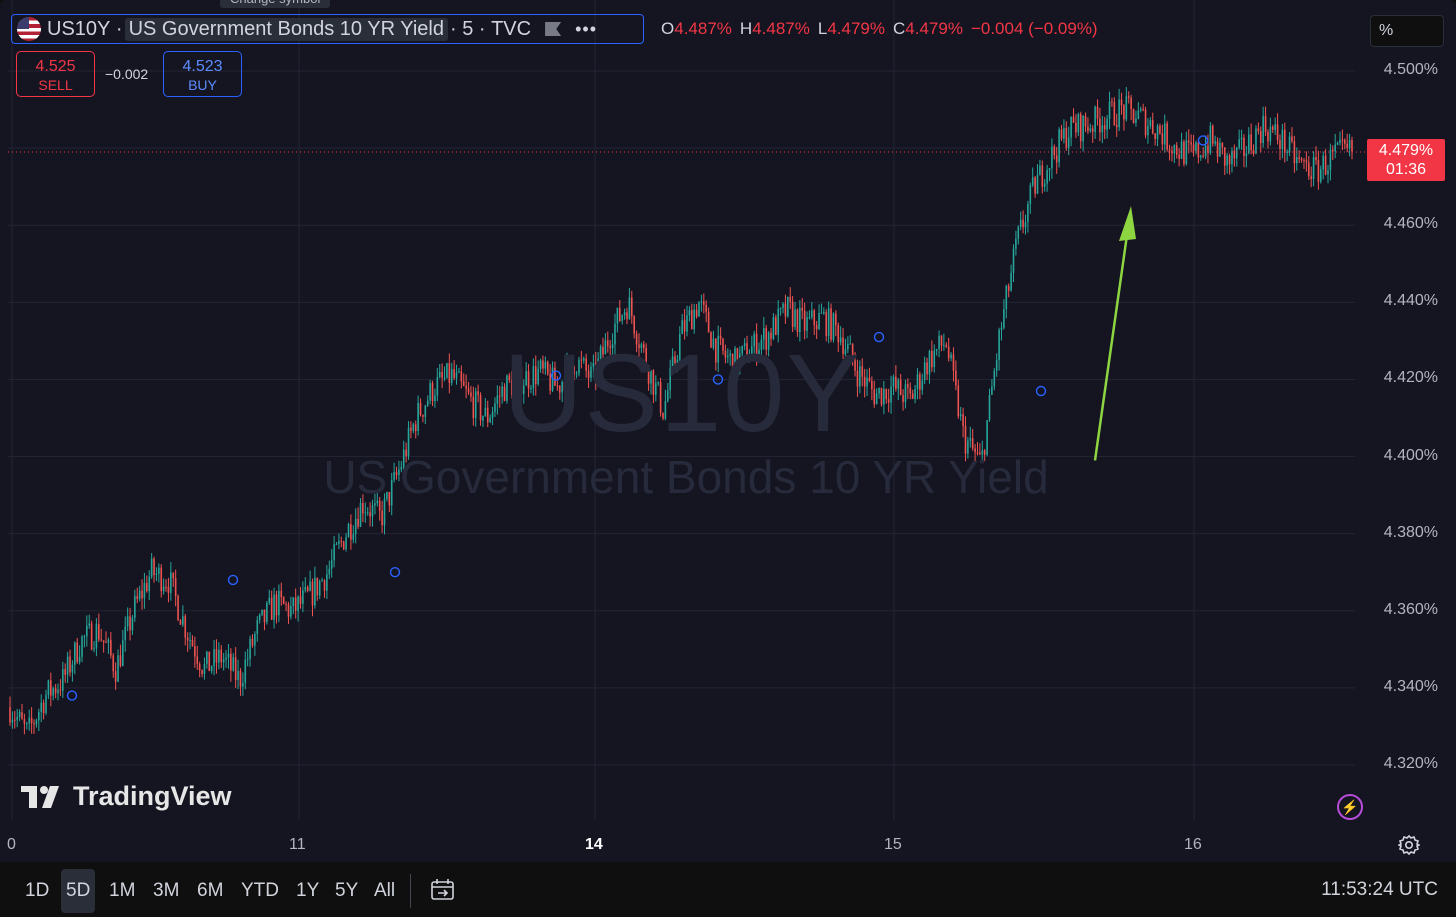 This screenshot has height=917, width=1456. I want to click on range-button-1y: 1Y, so click(308, 890).